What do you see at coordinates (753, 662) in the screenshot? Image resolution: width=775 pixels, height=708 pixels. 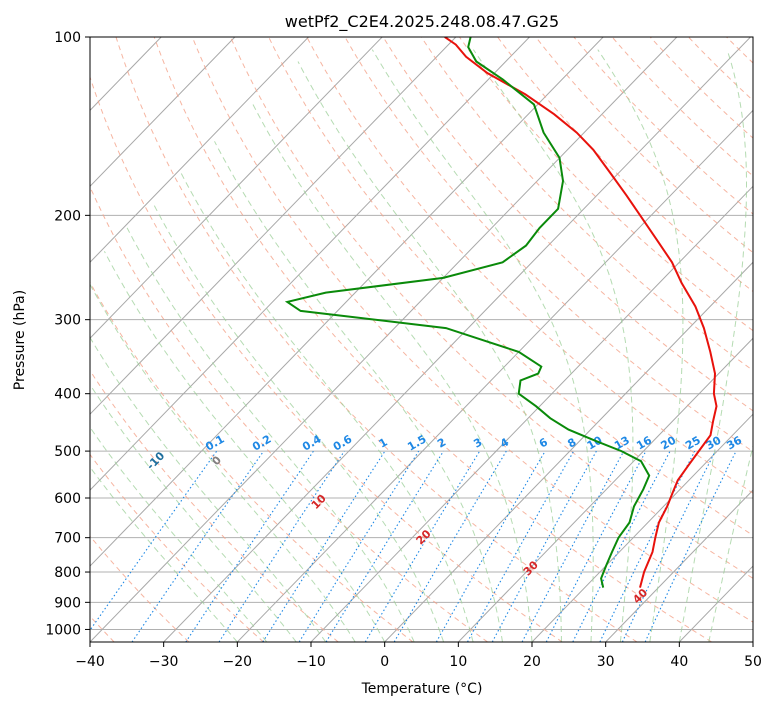 I see `x-tick-label: 50` at bounding box center [753, 662].